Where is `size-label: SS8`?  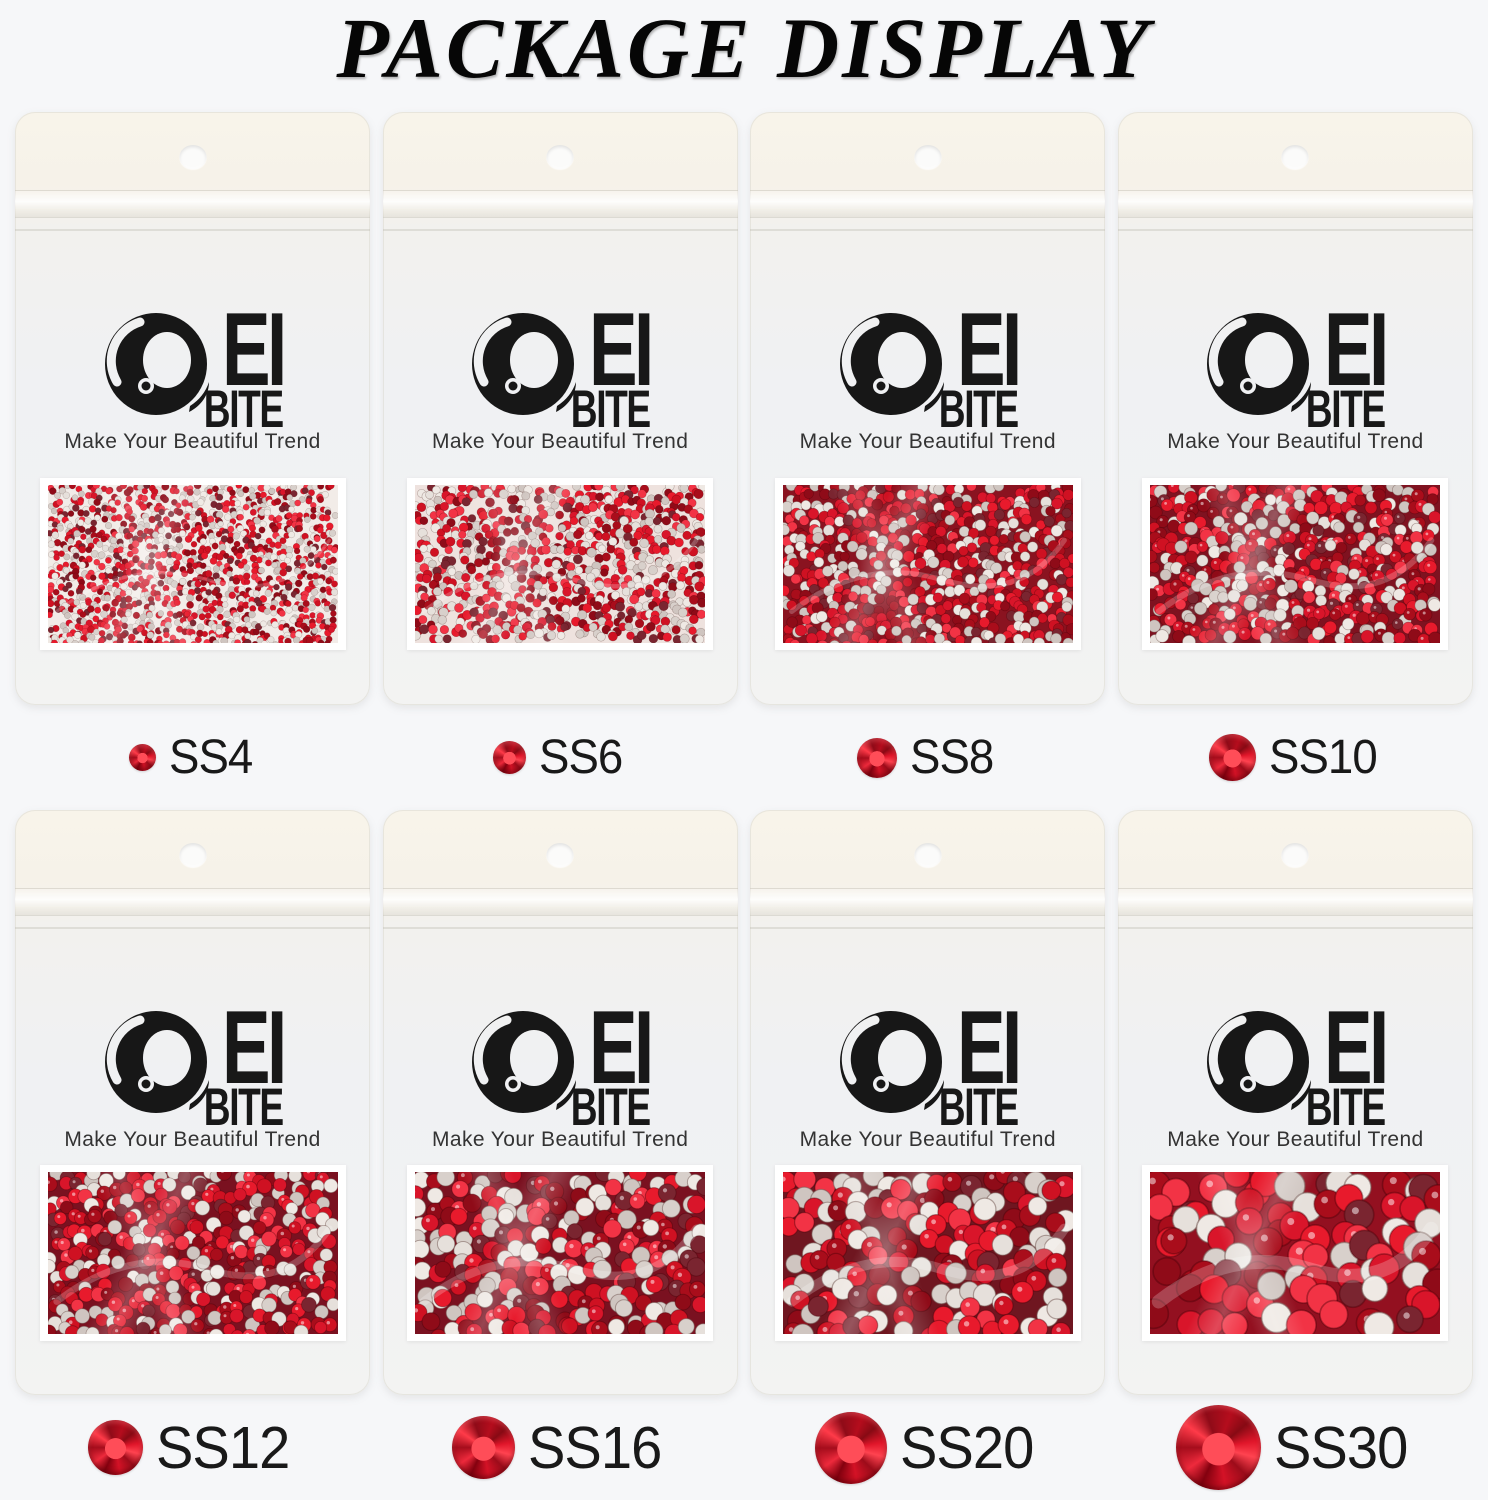
size-label: SS8 is located at coordinates (927, 757).